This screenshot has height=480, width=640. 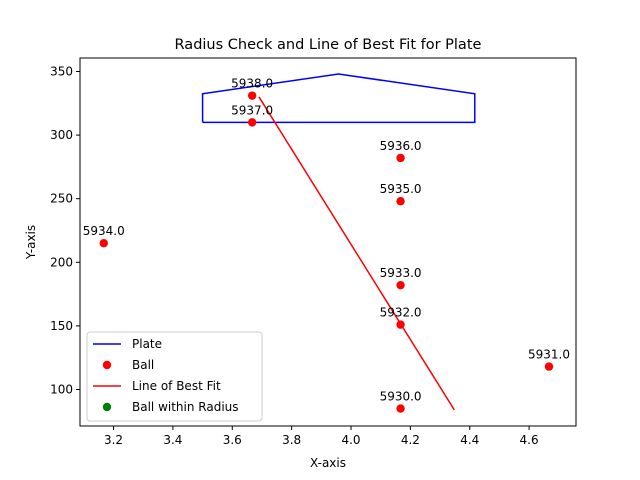 What do you see at coordinates (401, 313) in the screenshot?
I see `ball-label: 5932.0` at bounding box center [401, 313].